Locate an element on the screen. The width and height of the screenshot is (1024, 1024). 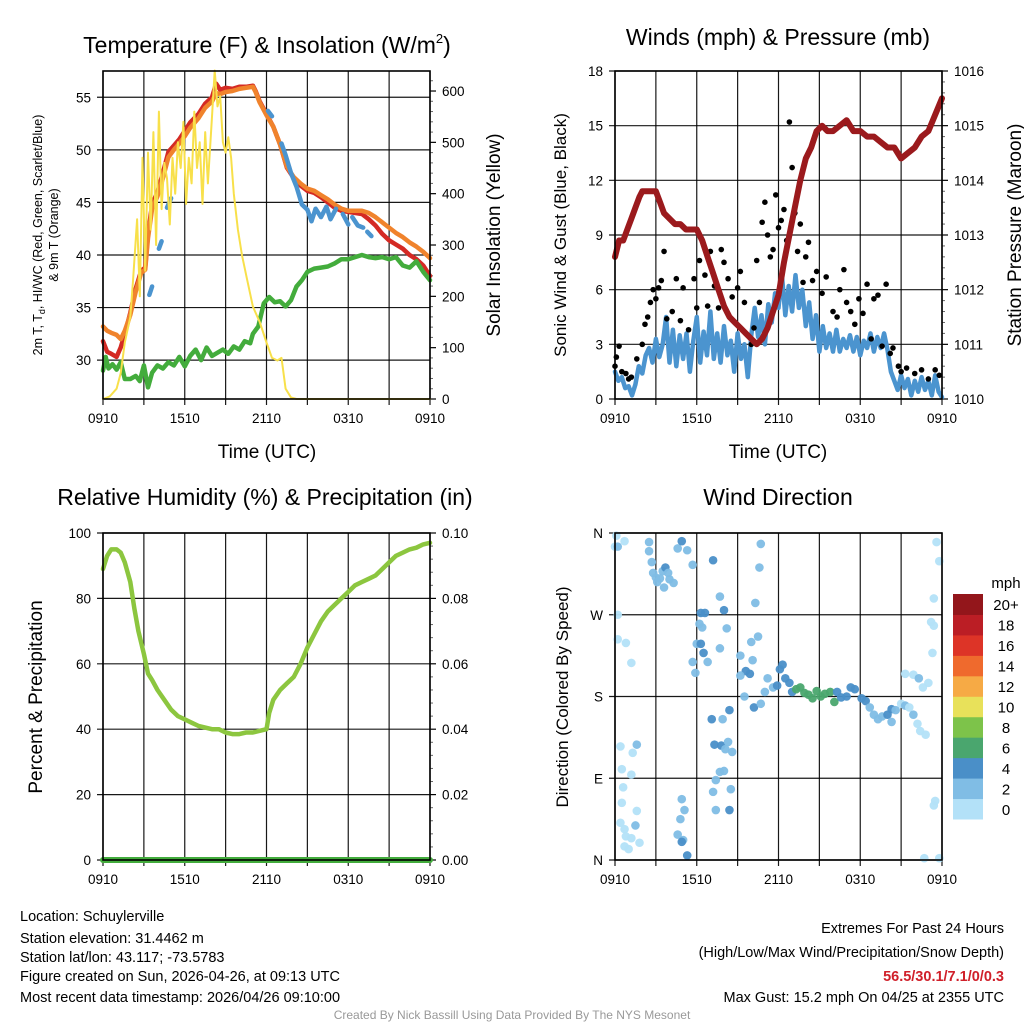
rh-y-tick-label: 20 is located at coordinates (83, 795).